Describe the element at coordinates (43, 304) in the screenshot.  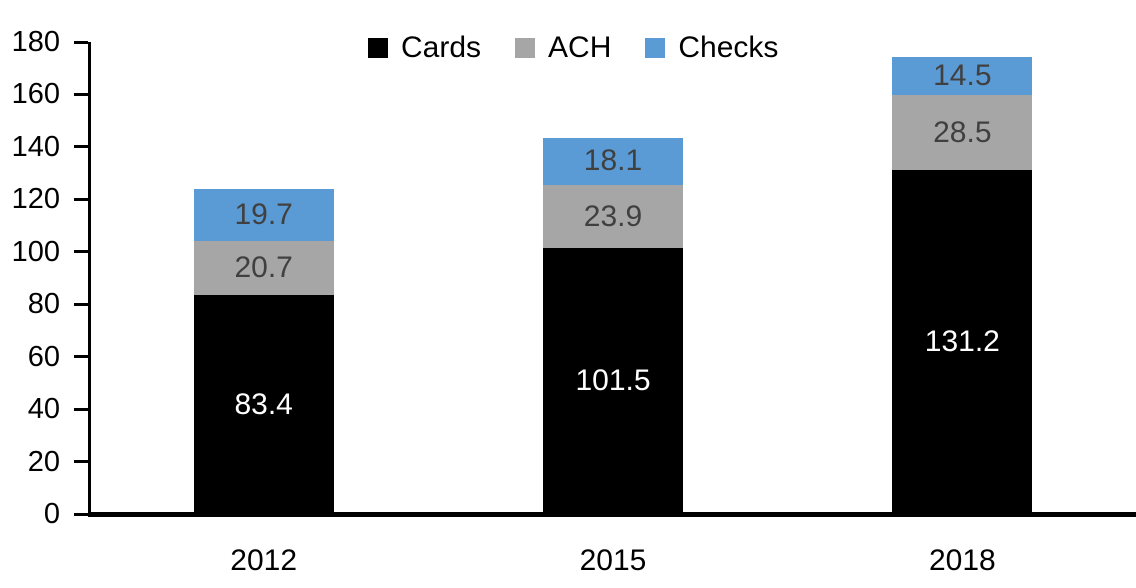
I see `y-tick-label: 80` at that location.